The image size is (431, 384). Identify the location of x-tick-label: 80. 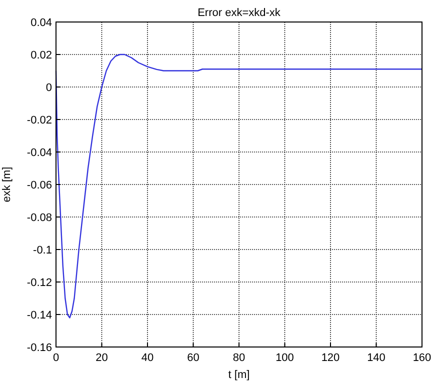
(239, 358).